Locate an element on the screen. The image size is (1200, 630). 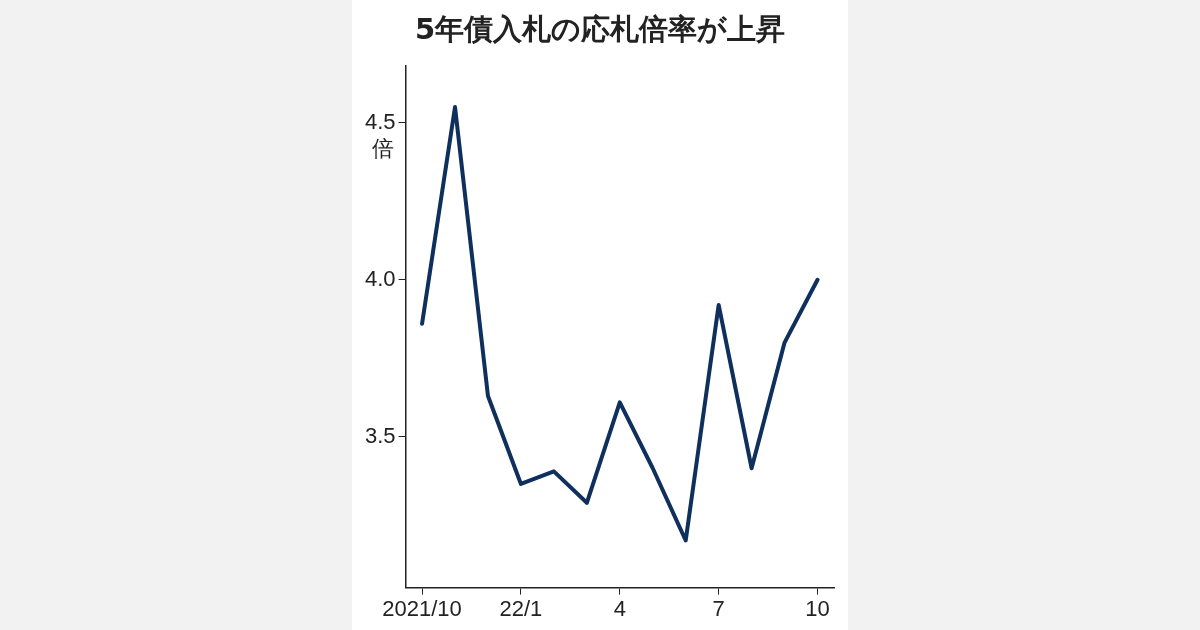
x-tick-label: 2021/10 is located at coordinates (422, 608).